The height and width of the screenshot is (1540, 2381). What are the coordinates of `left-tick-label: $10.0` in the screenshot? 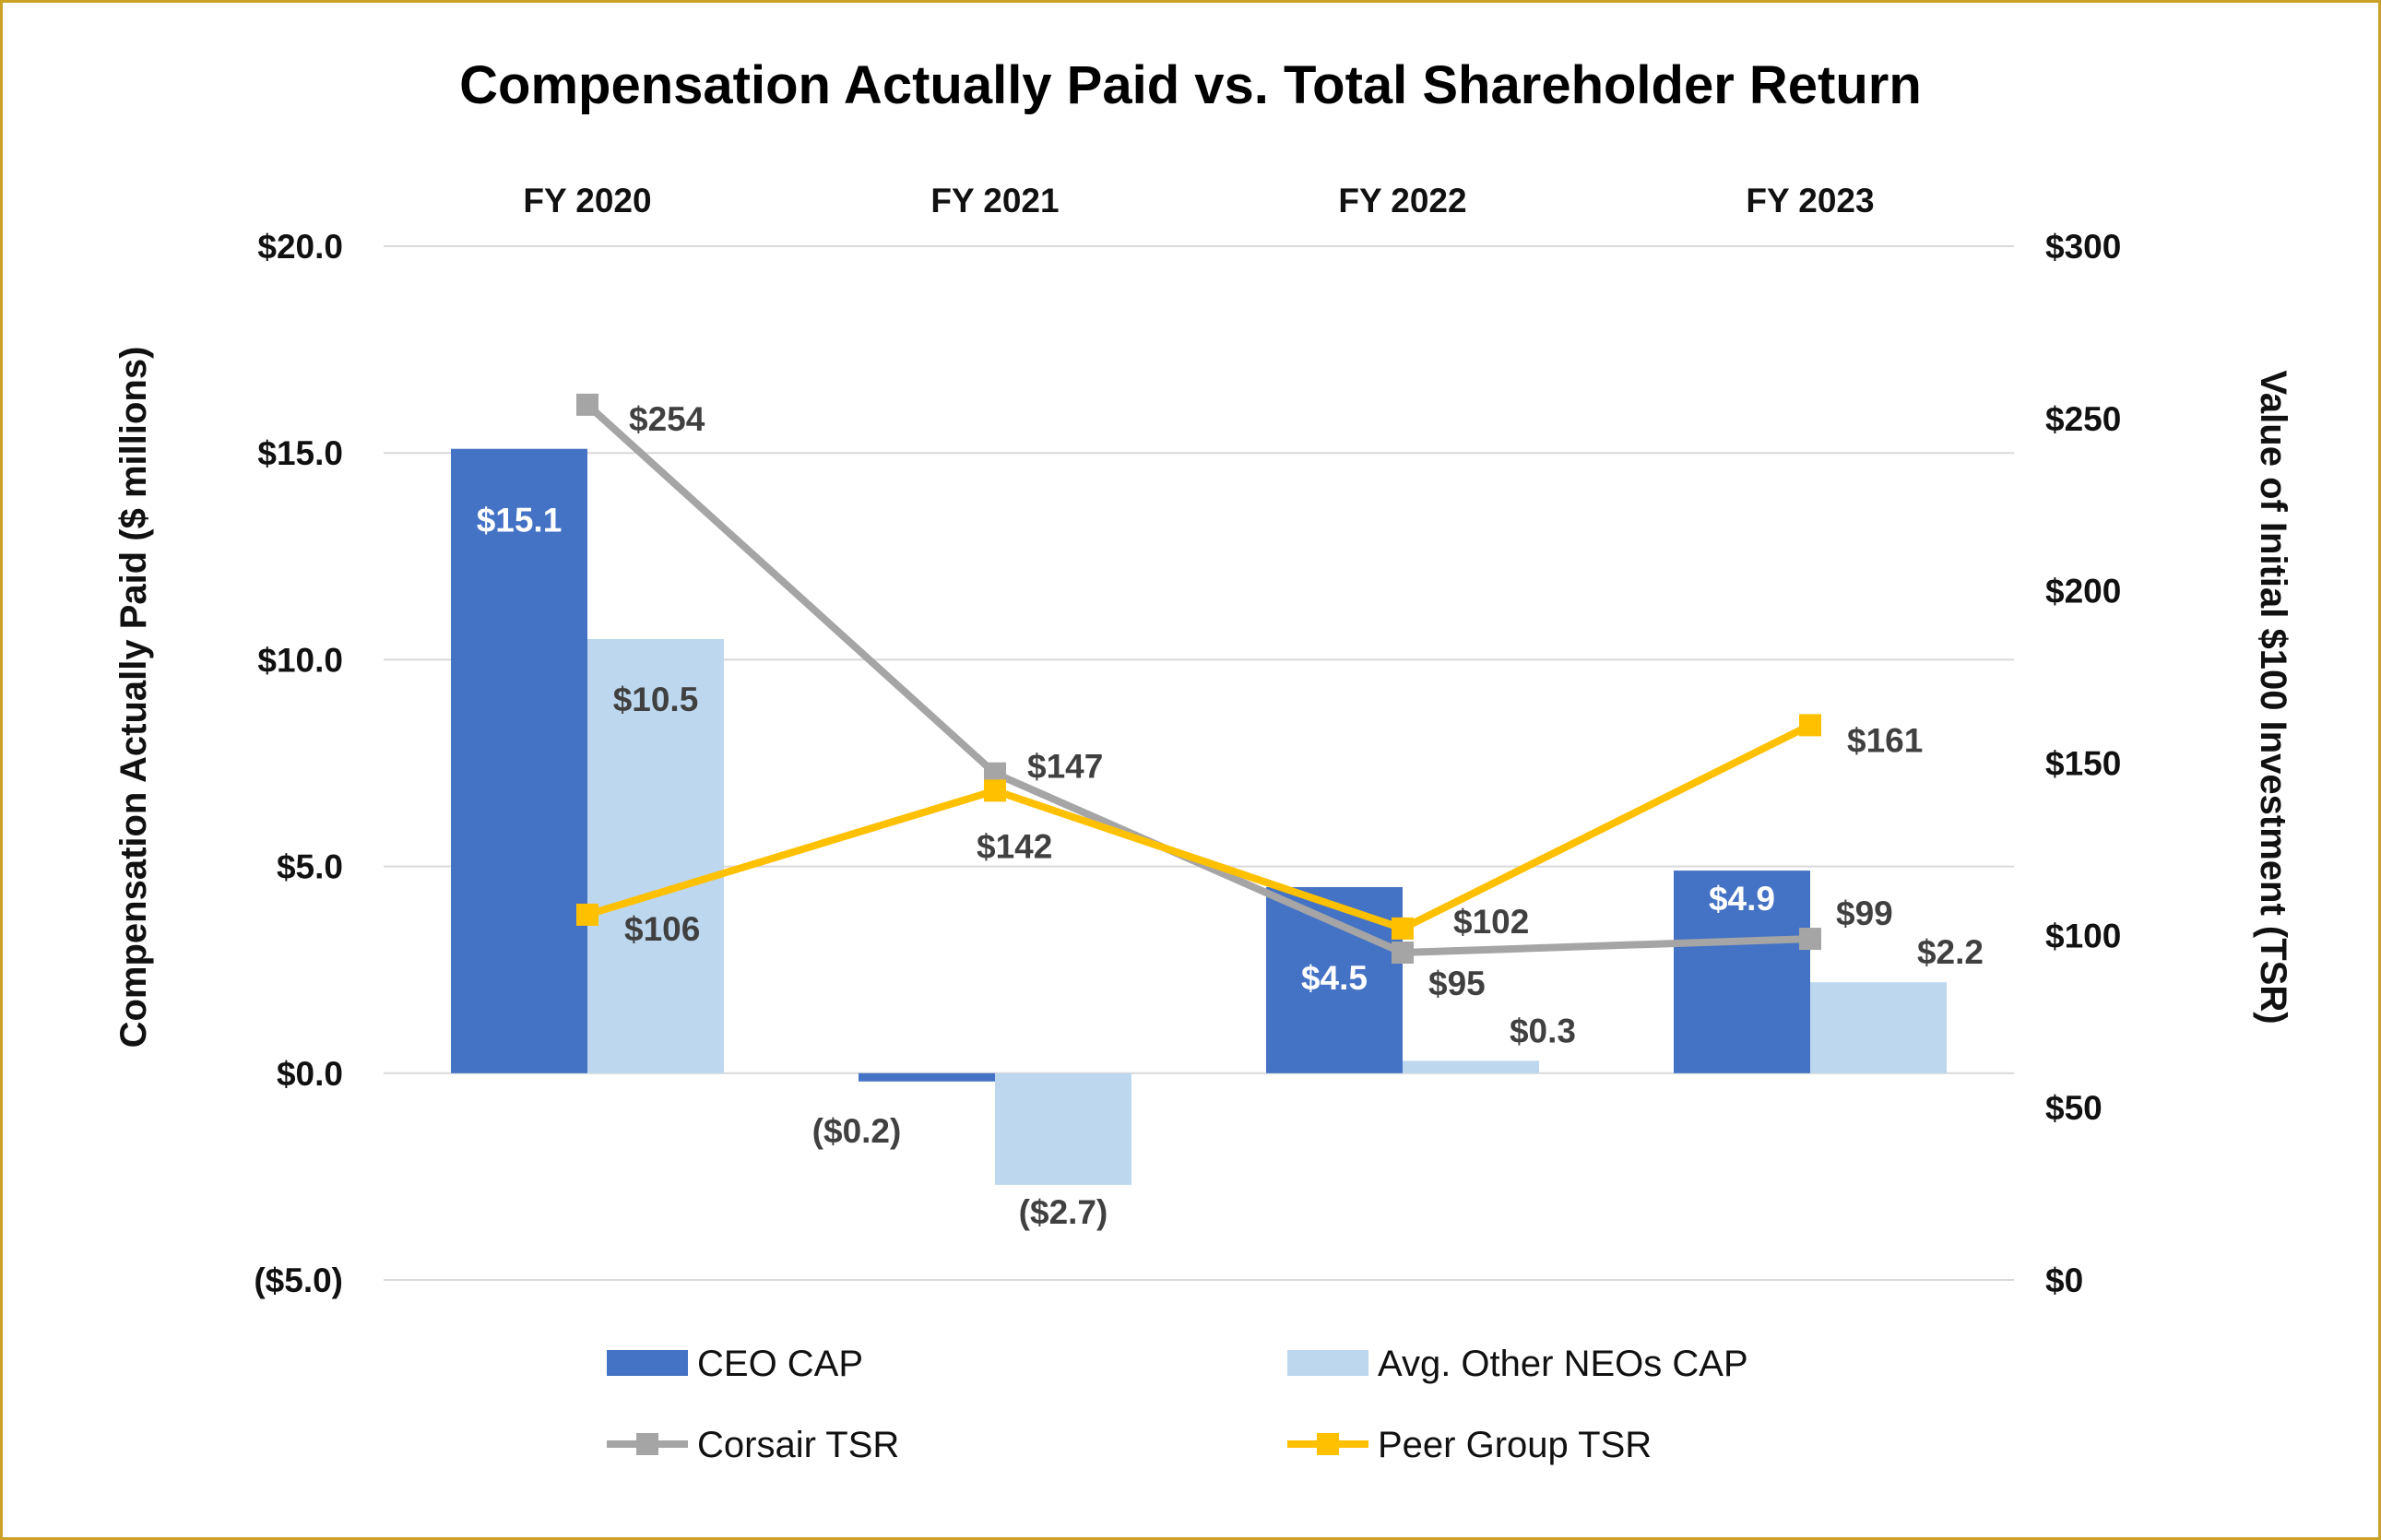 It's located at (300, 660).